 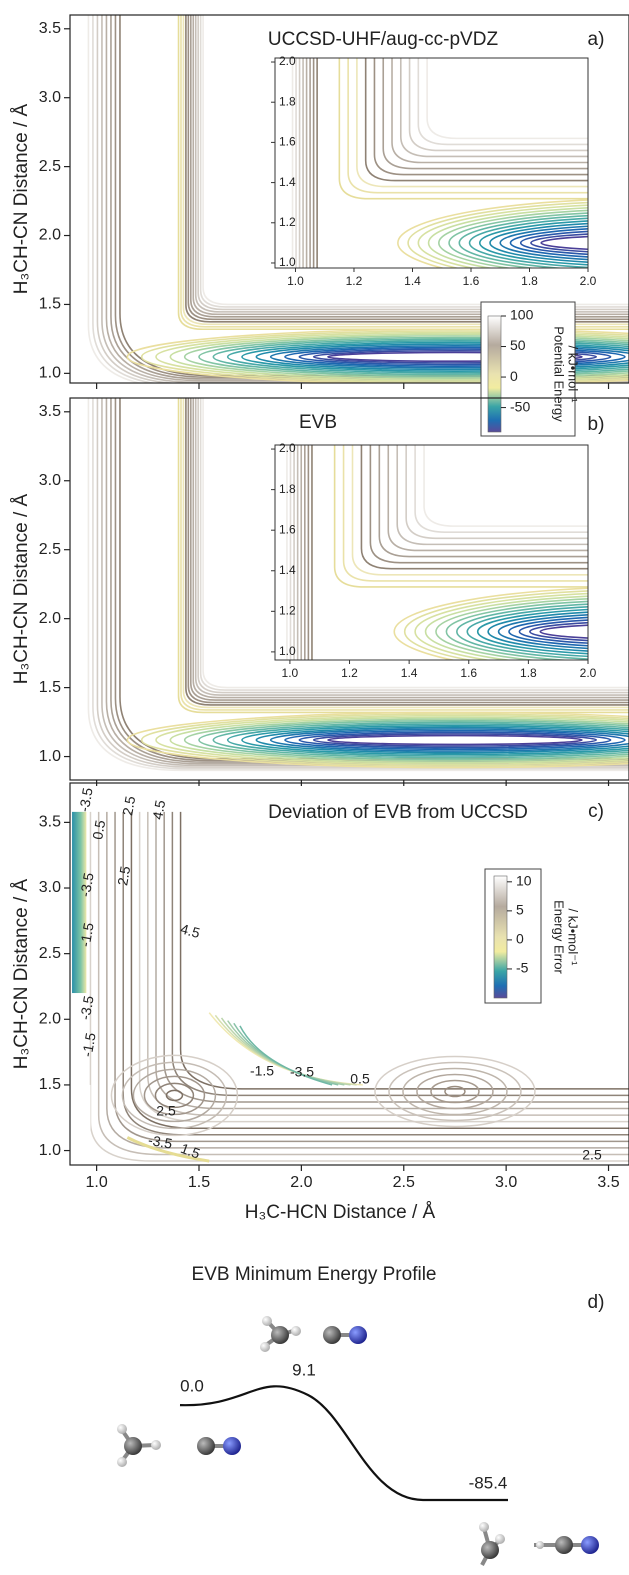 I want to click on x-tick-label: 3.0, so click(x=506, y=1182).